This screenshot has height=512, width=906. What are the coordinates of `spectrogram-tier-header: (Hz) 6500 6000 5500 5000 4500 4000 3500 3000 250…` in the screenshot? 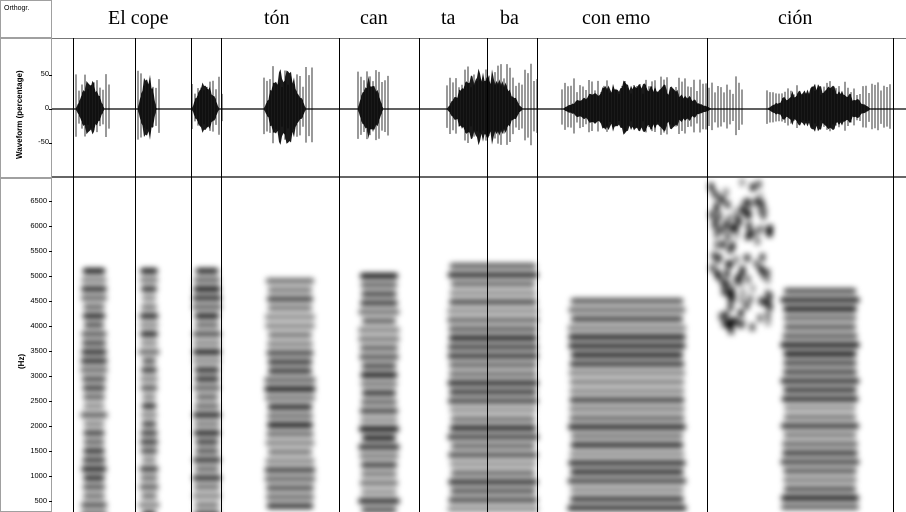 It's located at (26, 345).